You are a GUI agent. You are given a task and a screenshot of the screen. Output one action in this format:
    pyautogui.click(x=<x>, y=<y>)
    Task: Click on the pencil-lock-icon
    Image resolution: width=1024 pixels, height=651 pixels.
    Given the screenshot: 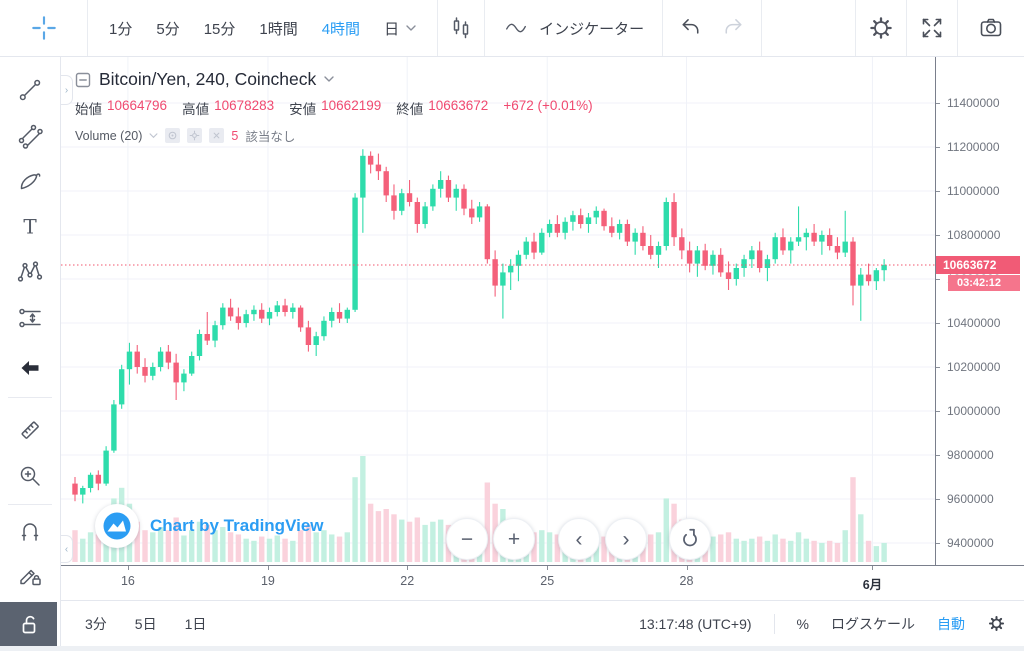 What is the action you would take?
    pyautogui.click(x=30, y=577)
    